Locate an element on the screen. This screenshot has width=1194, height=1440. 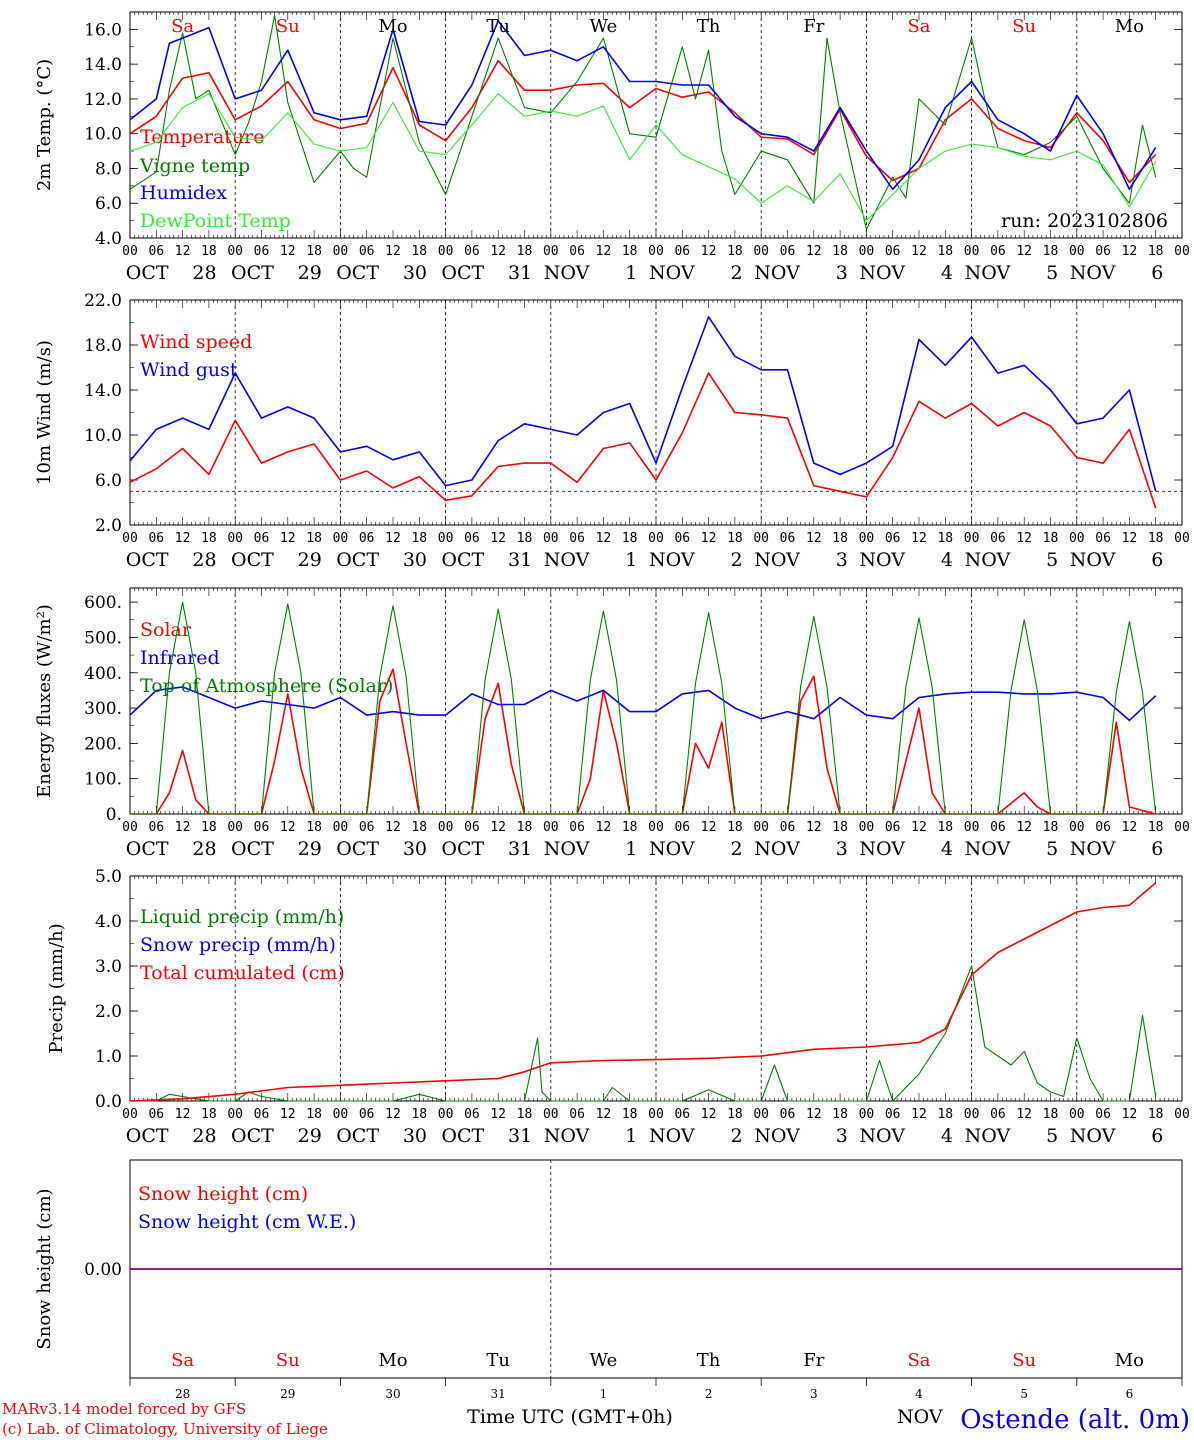
date-day-label: 30 is located at coordinates (415, 849).